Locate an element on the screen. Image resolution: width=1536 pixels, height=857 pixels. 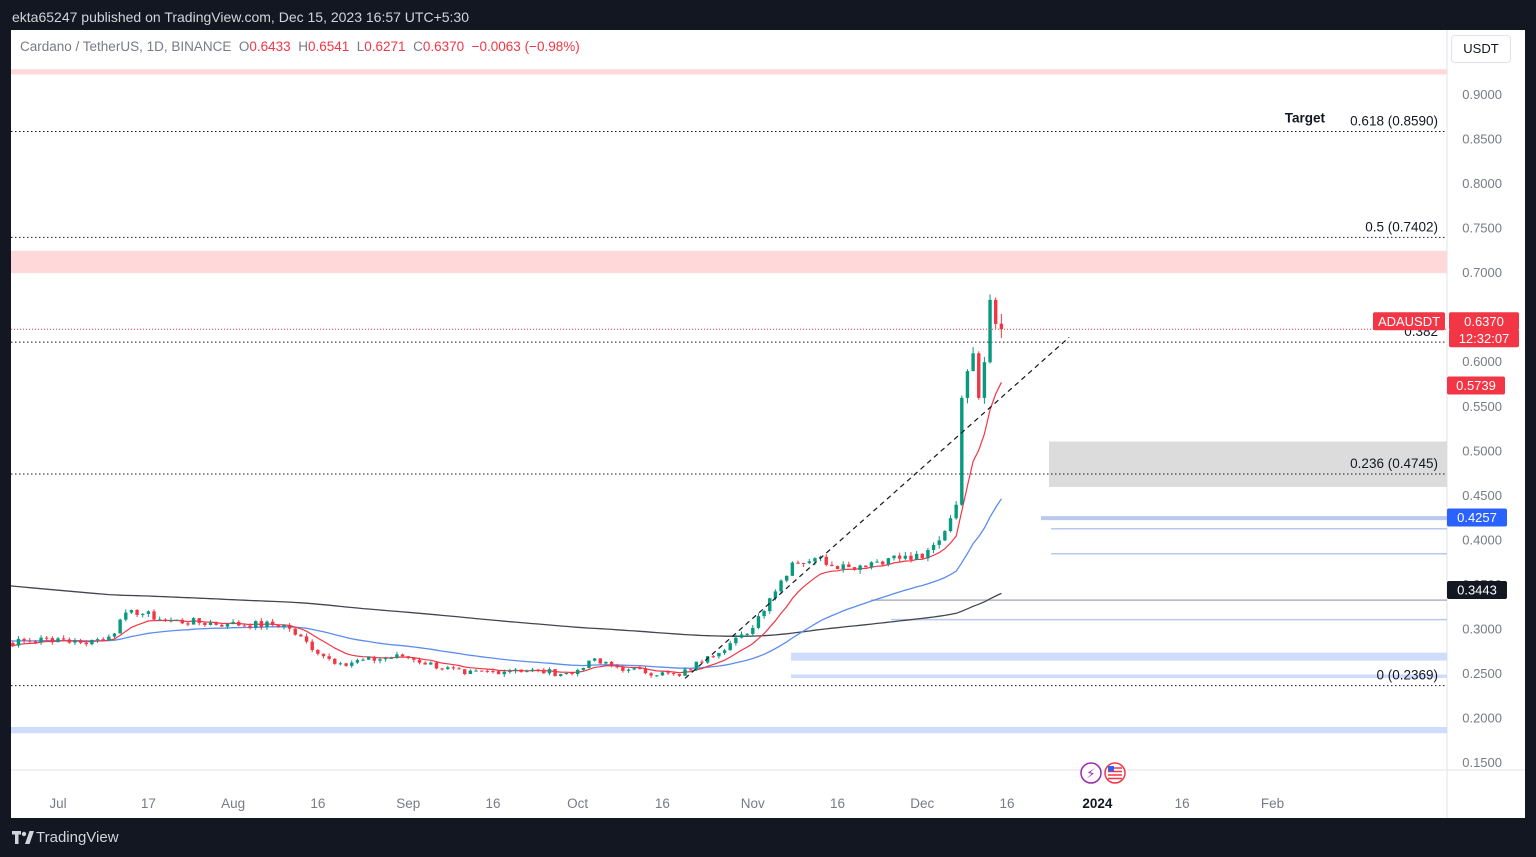
ema-fast-badge-bg is located at coordinates (1476, 385).